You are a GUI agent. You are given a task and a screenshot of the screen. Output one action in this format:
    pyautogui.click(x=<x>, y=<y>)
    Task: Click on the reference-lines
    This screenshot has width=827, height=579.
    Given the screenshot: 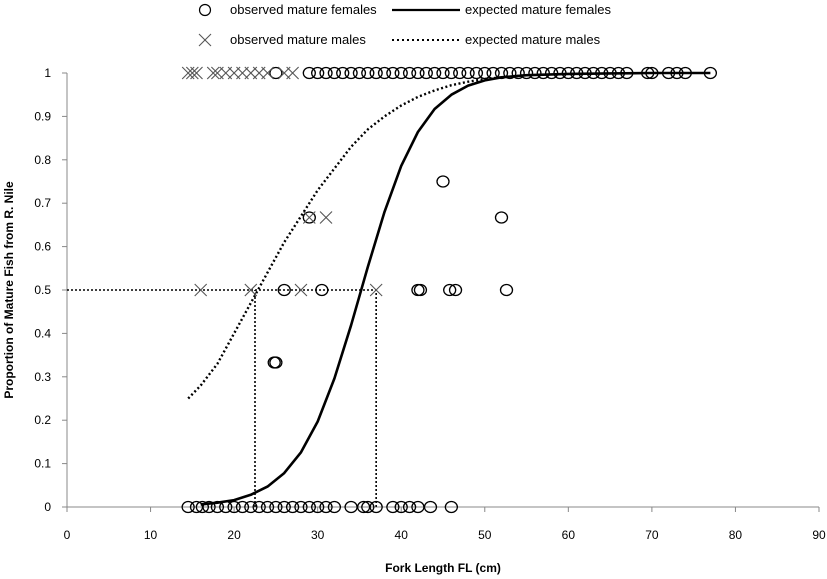 What is the action you would take?
    pyautogui.click(x=222, y=398)
    